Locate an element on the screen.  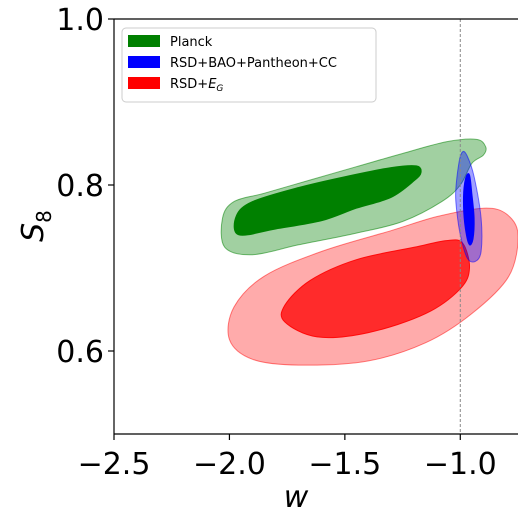
legend-label-planck: Planck is located at coordinates (191, 42).